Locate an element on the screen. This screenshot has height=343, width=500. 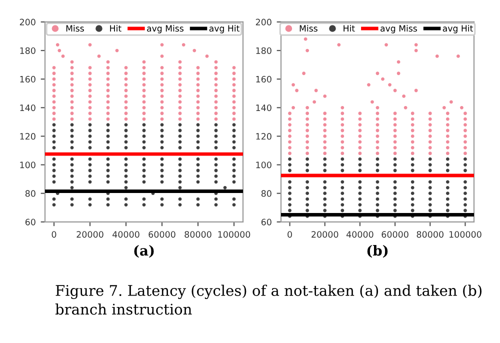
x-axis-title: (a) is located at coordinates (144, 251).